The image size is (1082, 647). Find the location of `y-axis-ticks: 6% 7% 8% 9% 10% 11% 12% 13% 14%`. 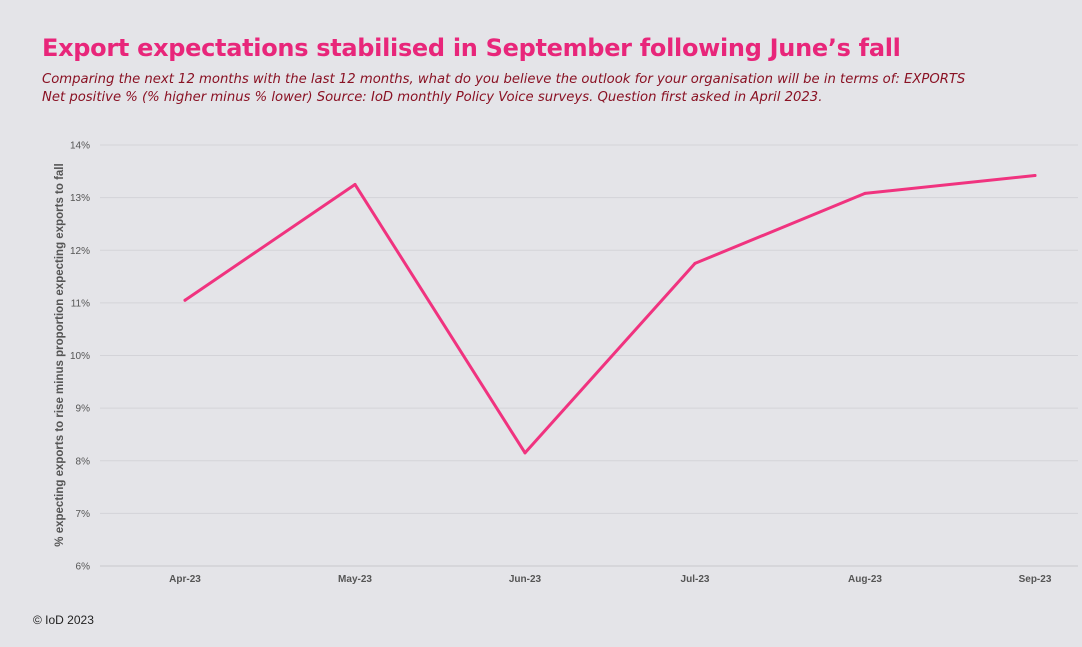

y-axis-ticks: 6% 7% 8% 9% 10% 11% 12% 13% 14% is located at coordinates (80, 357).